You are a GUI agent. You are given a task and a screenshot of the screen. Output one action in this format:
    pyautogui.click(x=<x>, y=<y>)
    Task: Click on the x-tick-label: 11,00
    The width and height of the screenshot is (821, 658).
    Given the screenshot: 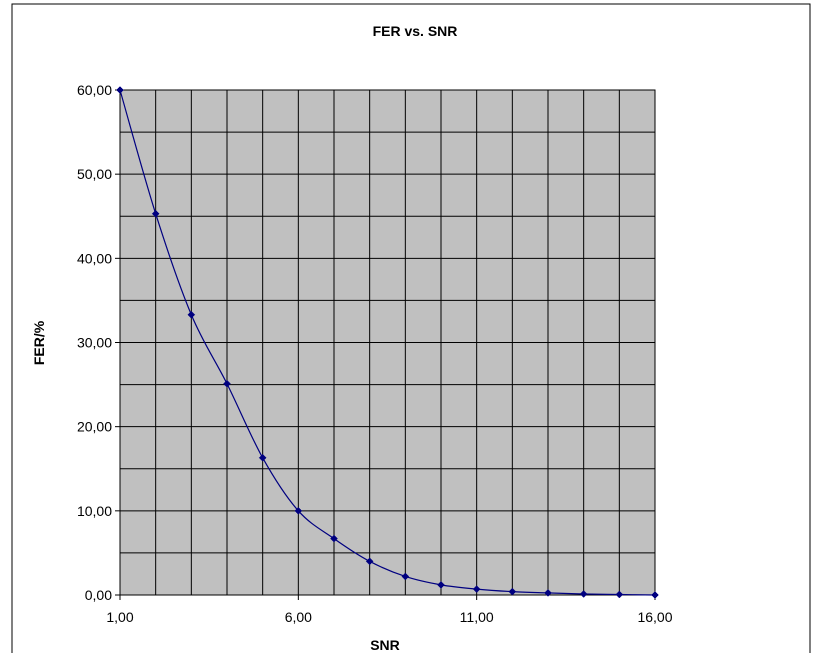 What is the action you would take?
    pyautogui.click(x=477, y=617)
    